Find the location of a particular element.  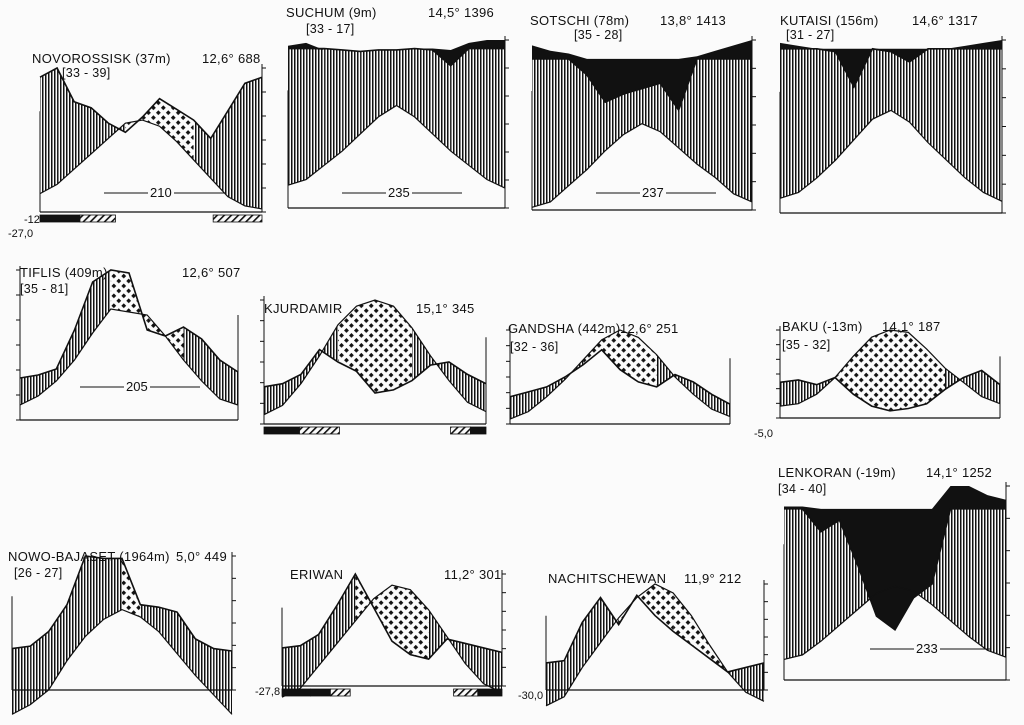

absolute-minimum: -5,0 is located at coordinates (763, 434).